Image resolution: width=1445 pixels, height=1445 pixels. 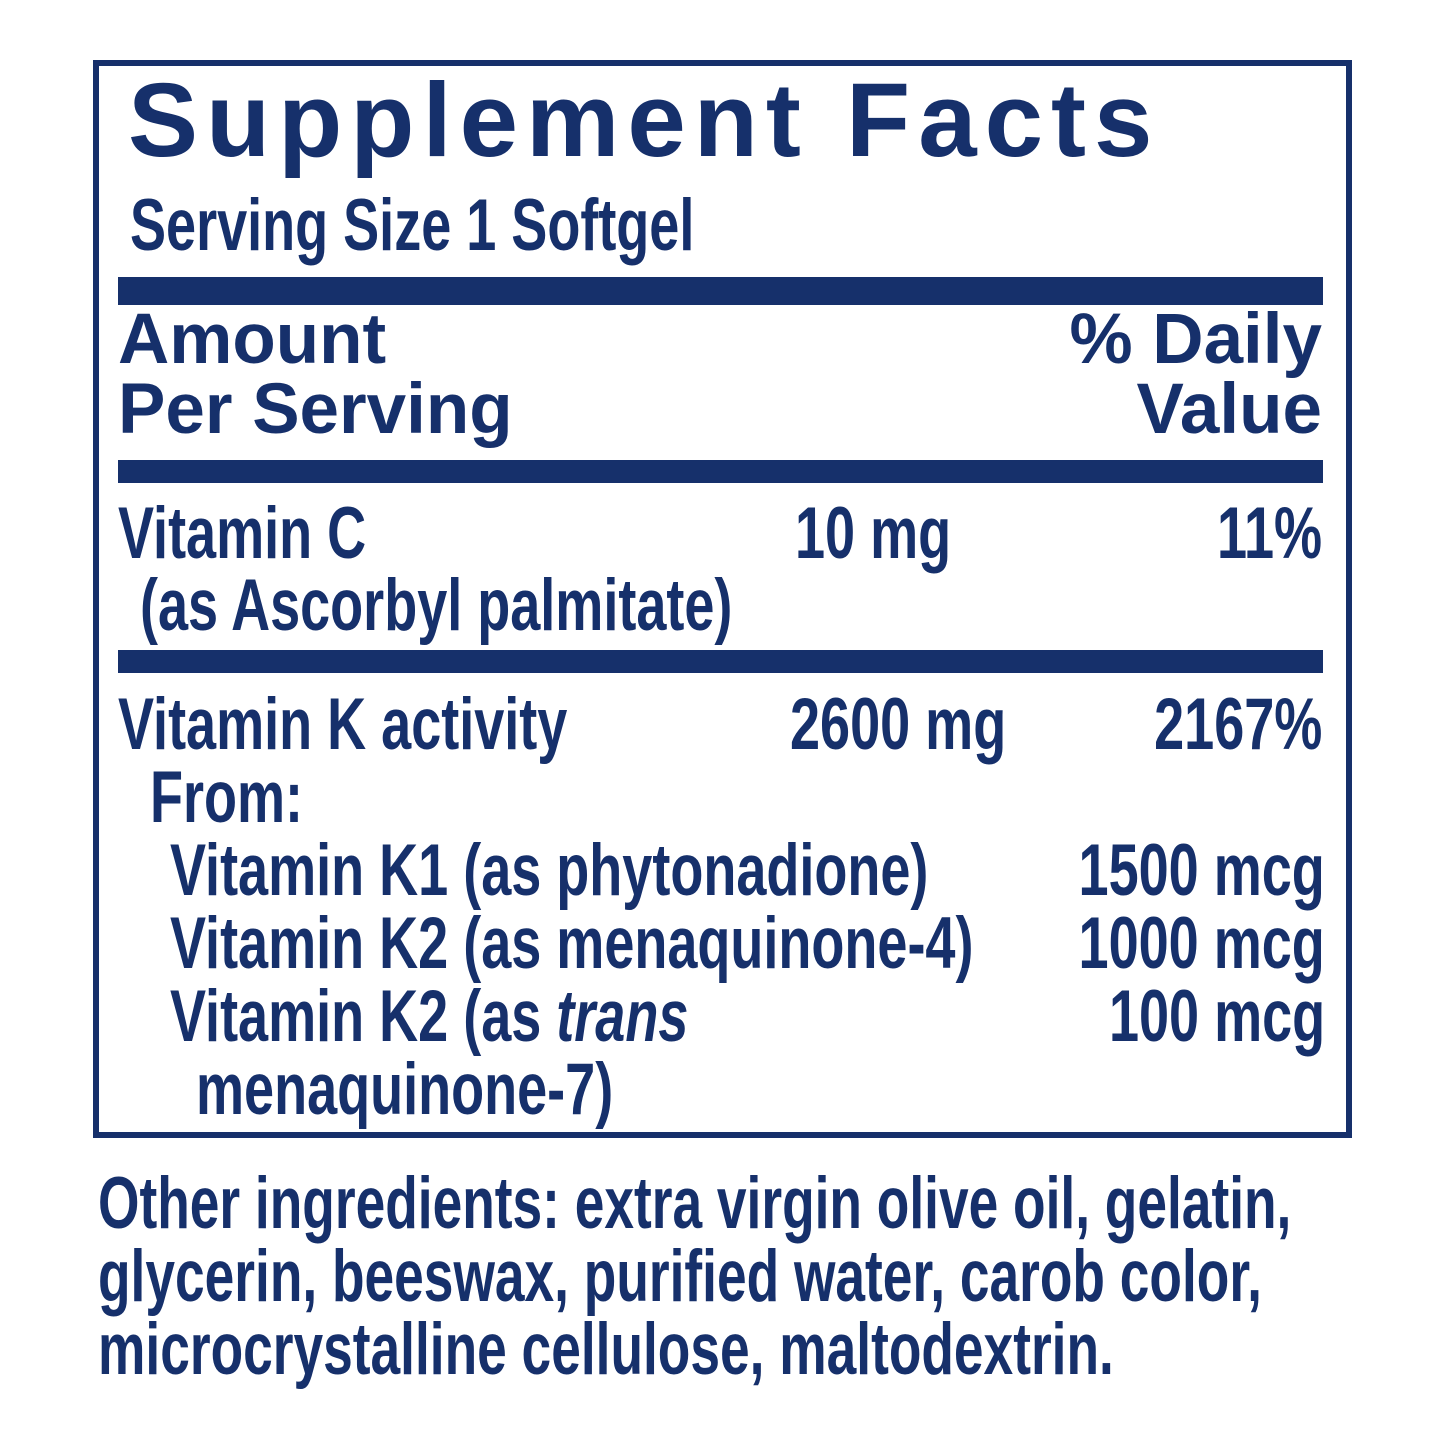 What do you see at coordinates (1216, 1016) in the screenshot?
I see `source-k2-mk7-amount: 100 mcg` at bounding box center [1216, 1016].